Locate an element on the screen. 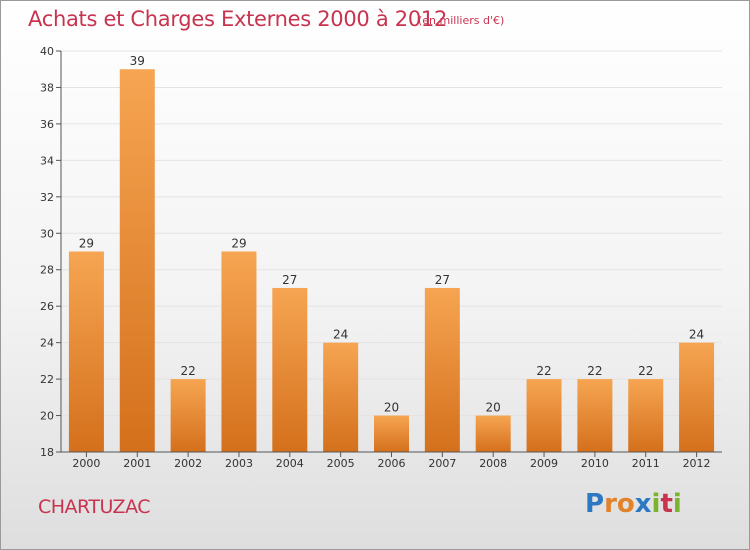 The height and width of the screenshot is (550, 750). bar-2006 is located at coordinates (391, 433).